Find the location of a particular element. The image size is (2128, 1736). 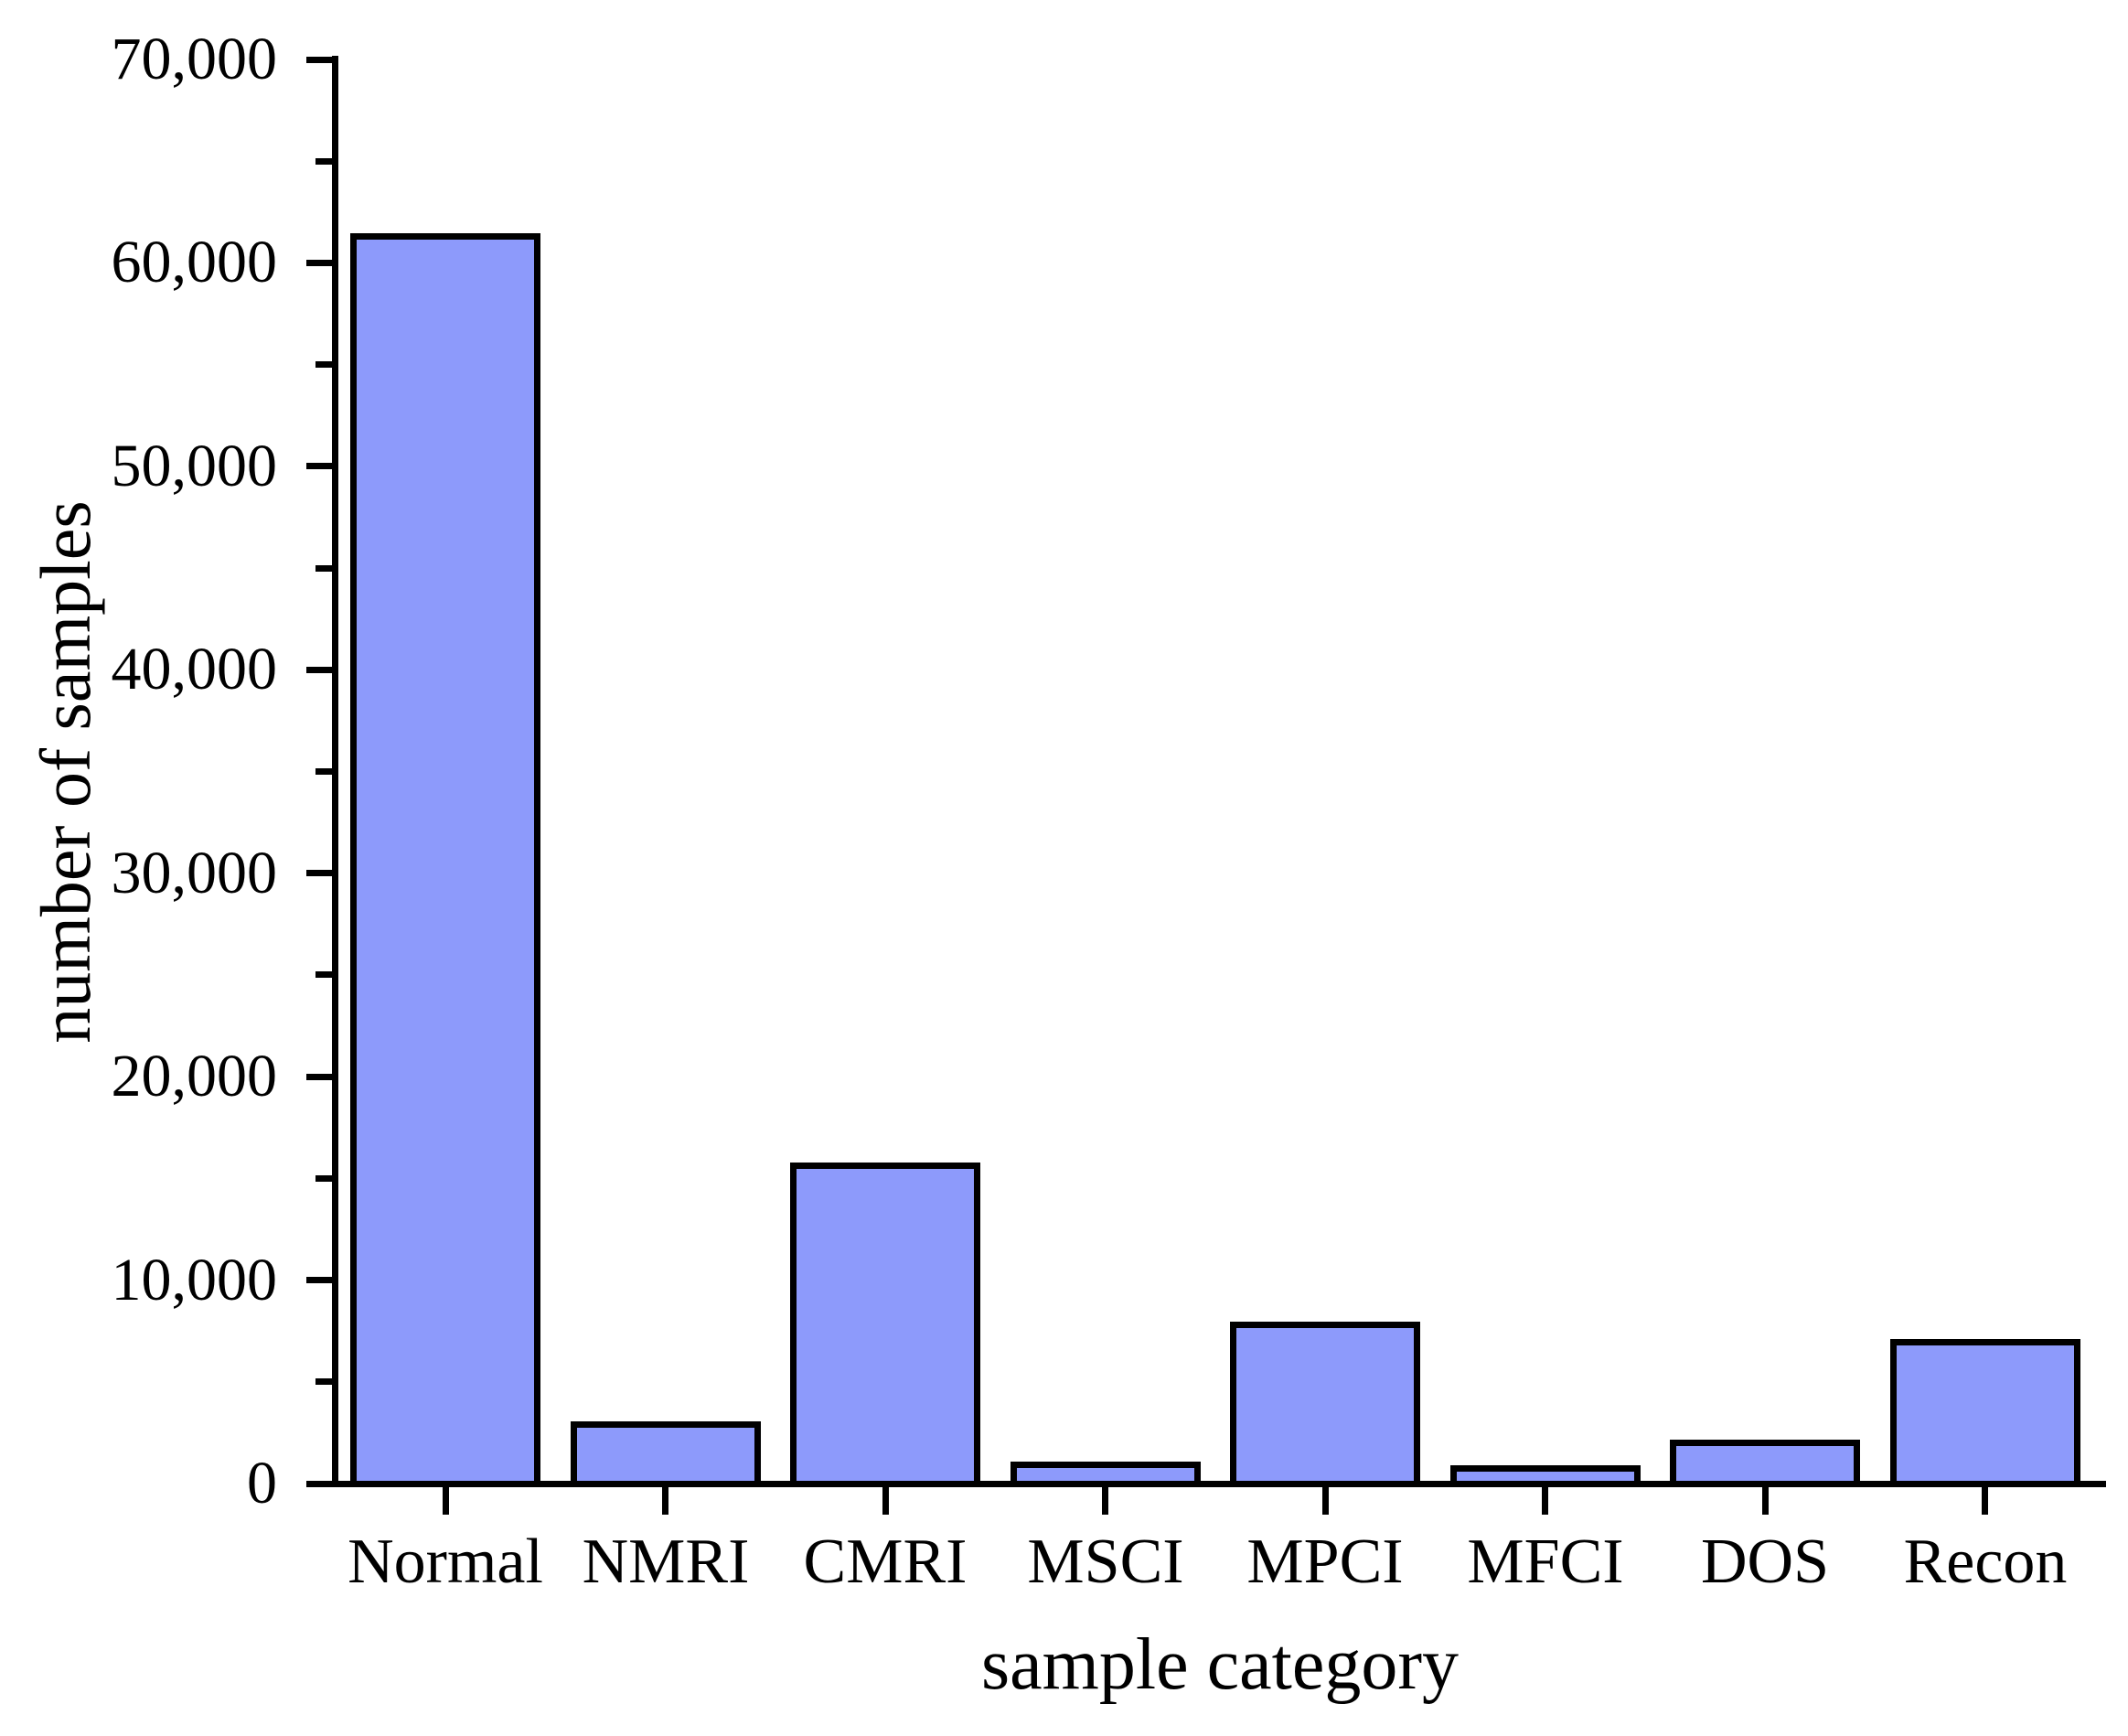

y-tick-label-70000: 70,000 is located at coordinates (194, 59).